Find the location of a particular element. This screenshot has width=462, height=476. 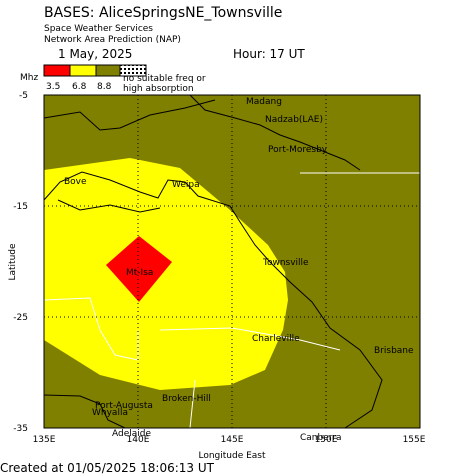

place-label: Nadzab(LAE) is located at coordinates (294, 120).